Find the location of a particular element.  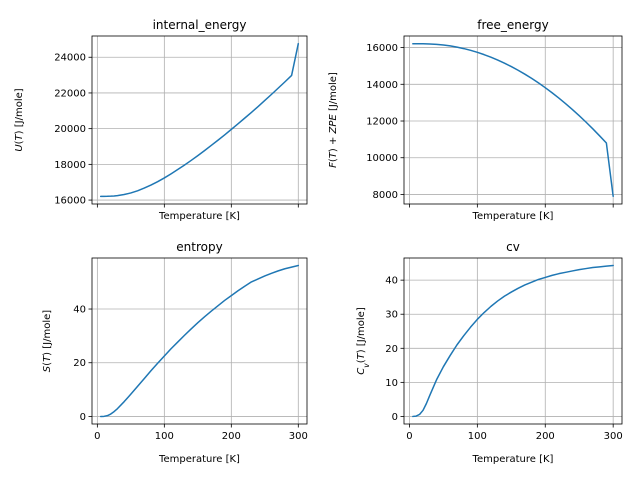

subplot-title: internal_energy is located at coordinates (200, 25).